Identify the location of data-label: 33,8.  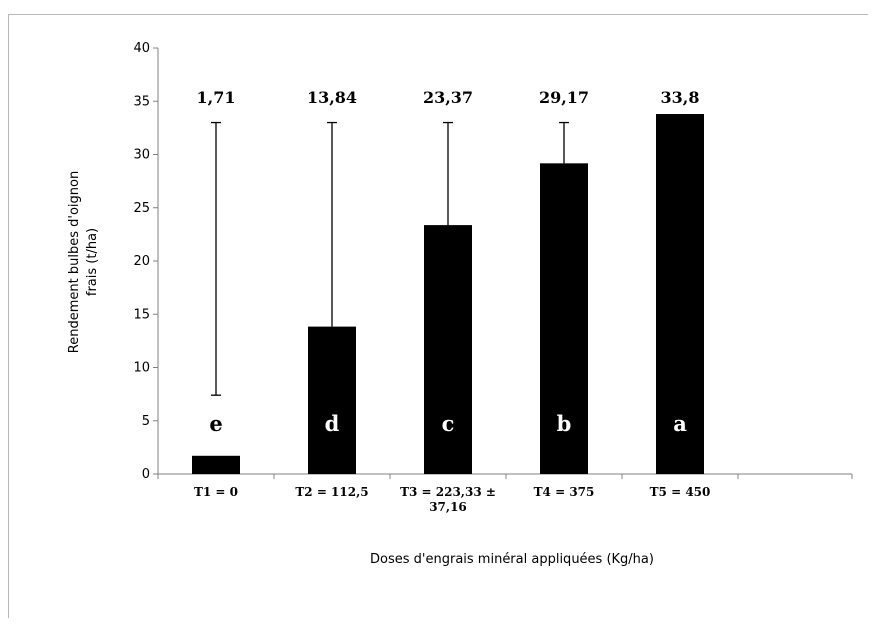
(680, 97).